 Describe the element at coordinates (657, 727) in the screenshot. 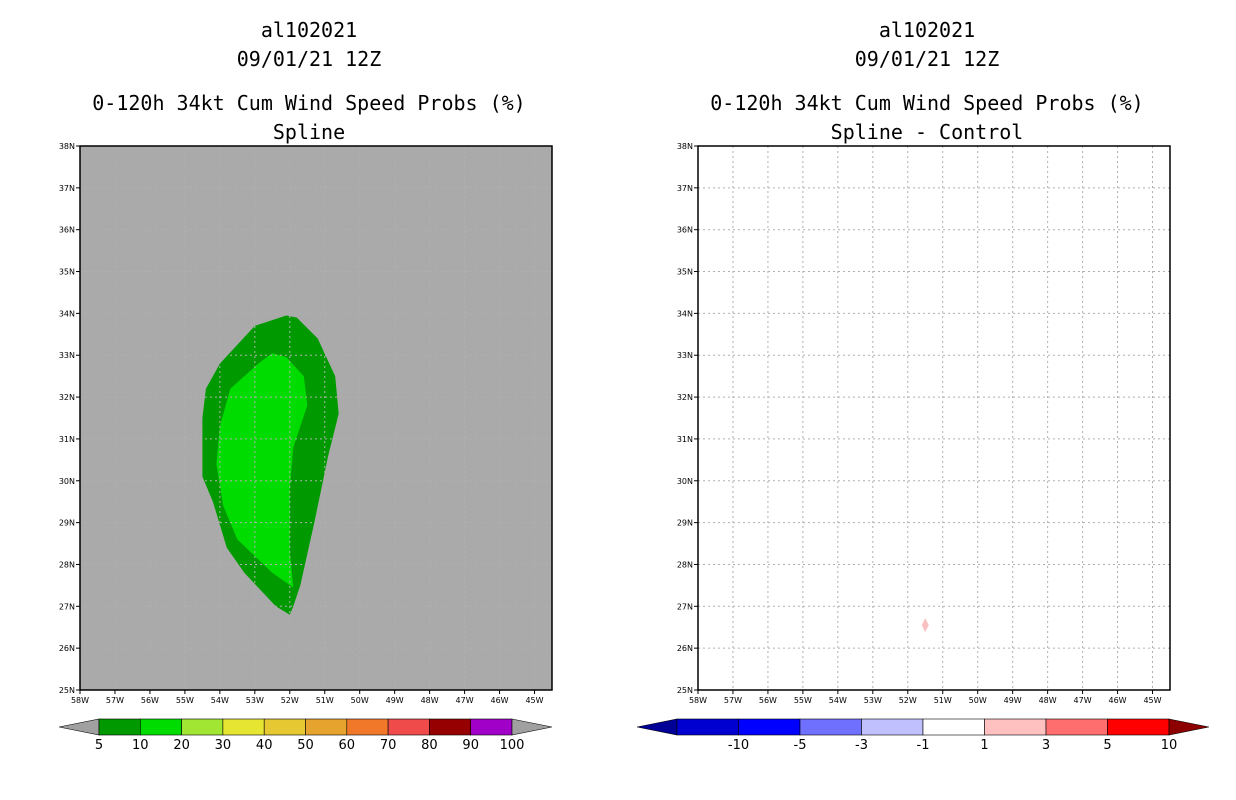

I see `colorbar-low-arrow` at that location.